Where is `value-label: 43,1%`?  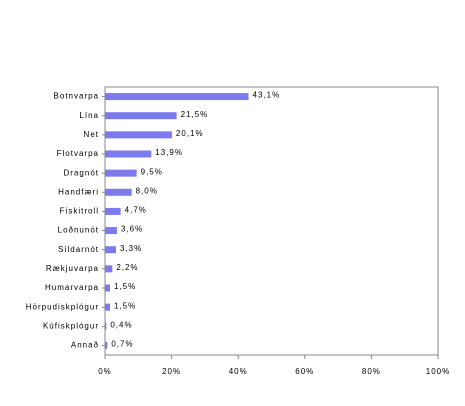
value-label: 43,1% is located at coordinates (267, 95).